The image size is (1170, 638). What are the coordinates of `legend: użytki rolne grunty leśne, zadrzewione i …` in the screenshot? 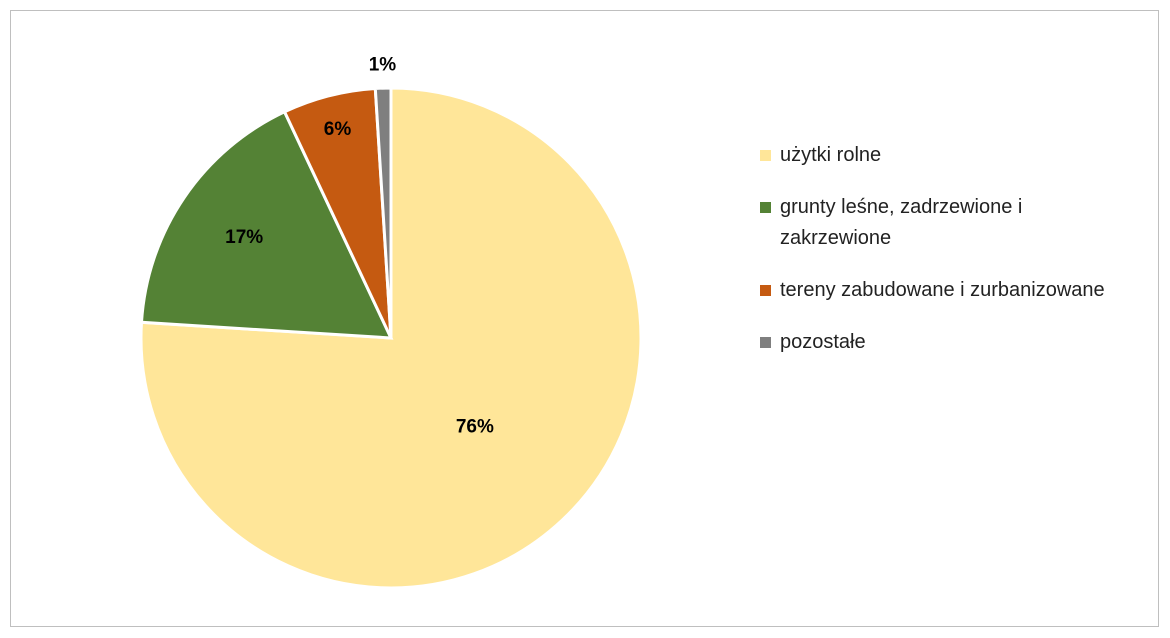 It's located at (940, 259).